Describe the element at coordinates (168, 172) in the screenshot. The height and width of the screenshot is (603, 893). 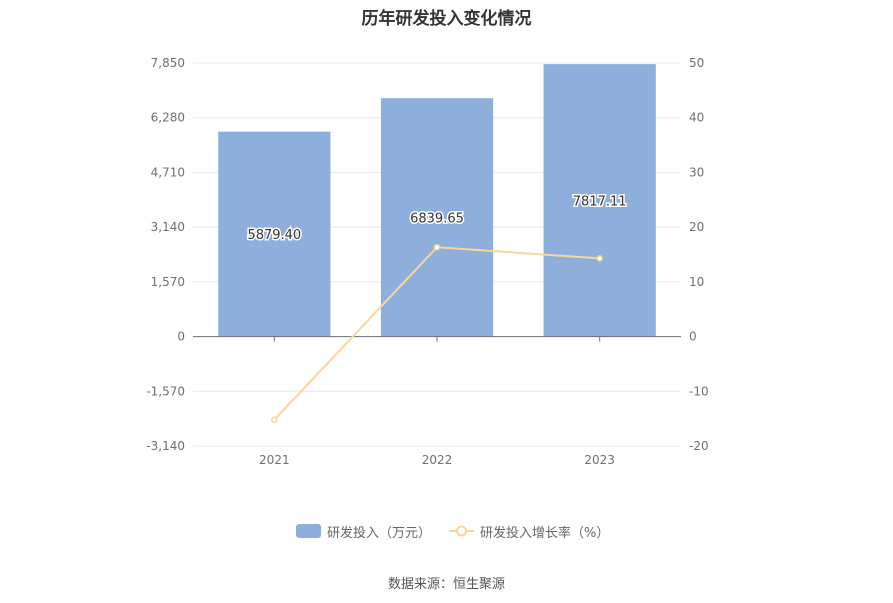
I see `y-left-tick-label: 4,710` at that location.